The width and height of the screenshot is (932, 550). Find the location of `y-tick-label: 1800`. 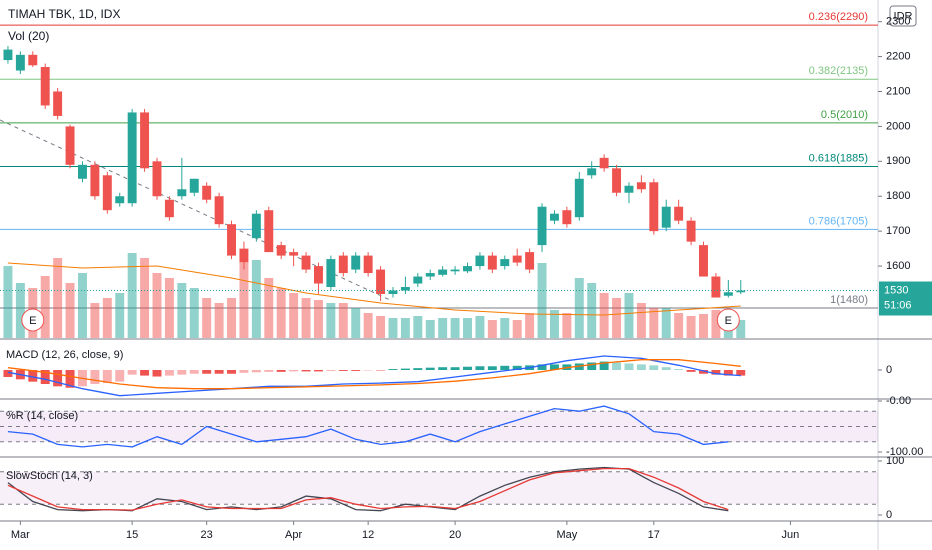

y-tick-label: 1800 is located at coordinates (898, 196).